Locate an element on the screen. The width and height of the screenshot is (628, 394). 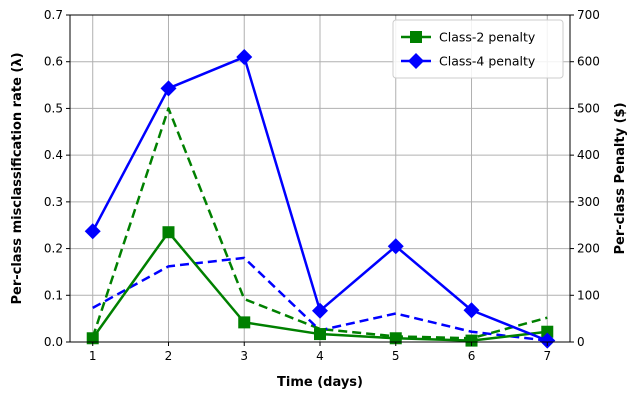
y-axis-label-left: Per-class misclassification rate (λ) is located at coordinates (17, 178).